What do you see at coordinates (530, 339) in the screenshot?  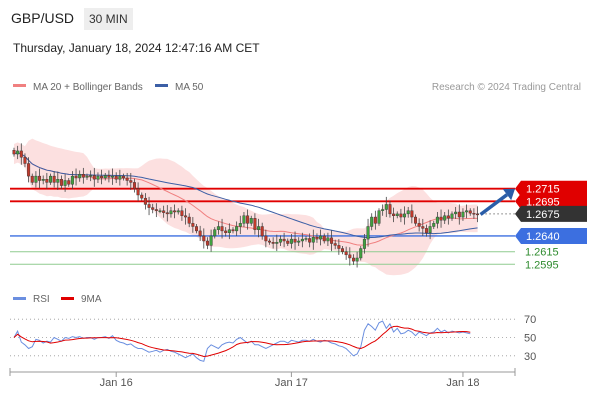 I see `rsi-tick-label: 50` at bounding box center [530, 339].